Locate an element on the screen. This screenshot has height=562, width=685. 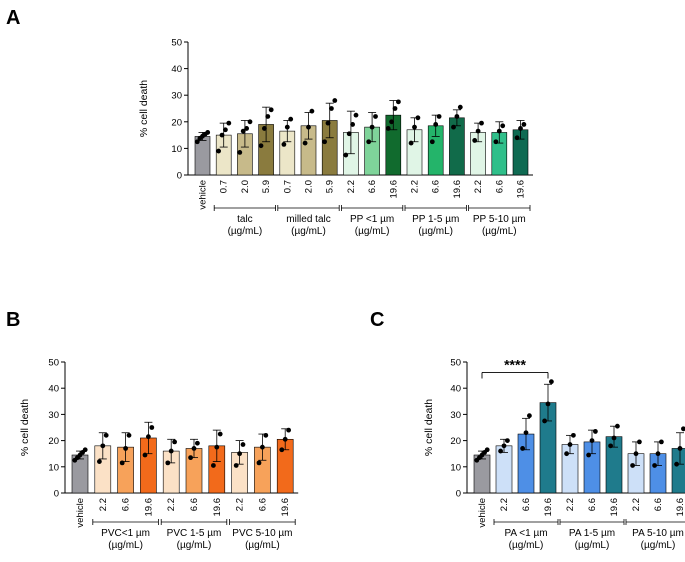
y-tick-label: 10 is located at coordinates (176, 149).